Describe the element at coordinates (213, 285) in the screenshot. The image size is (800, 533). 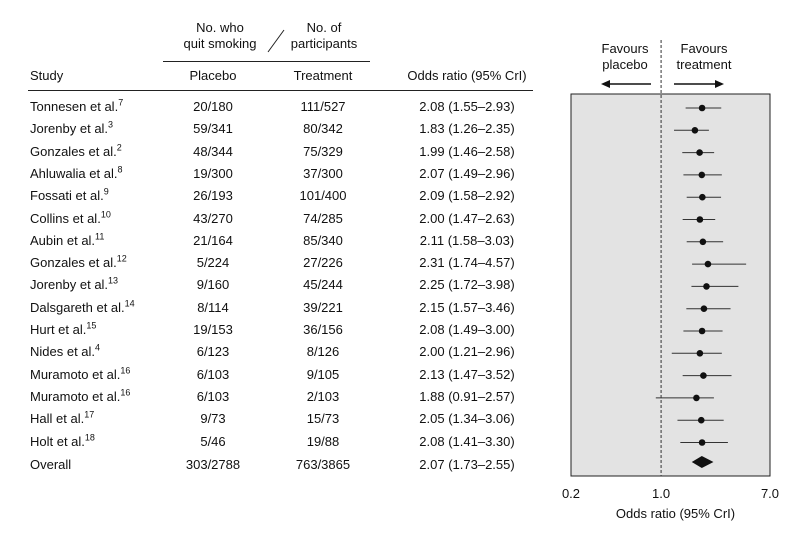
I see `placebo-count: 9/160` at that location.